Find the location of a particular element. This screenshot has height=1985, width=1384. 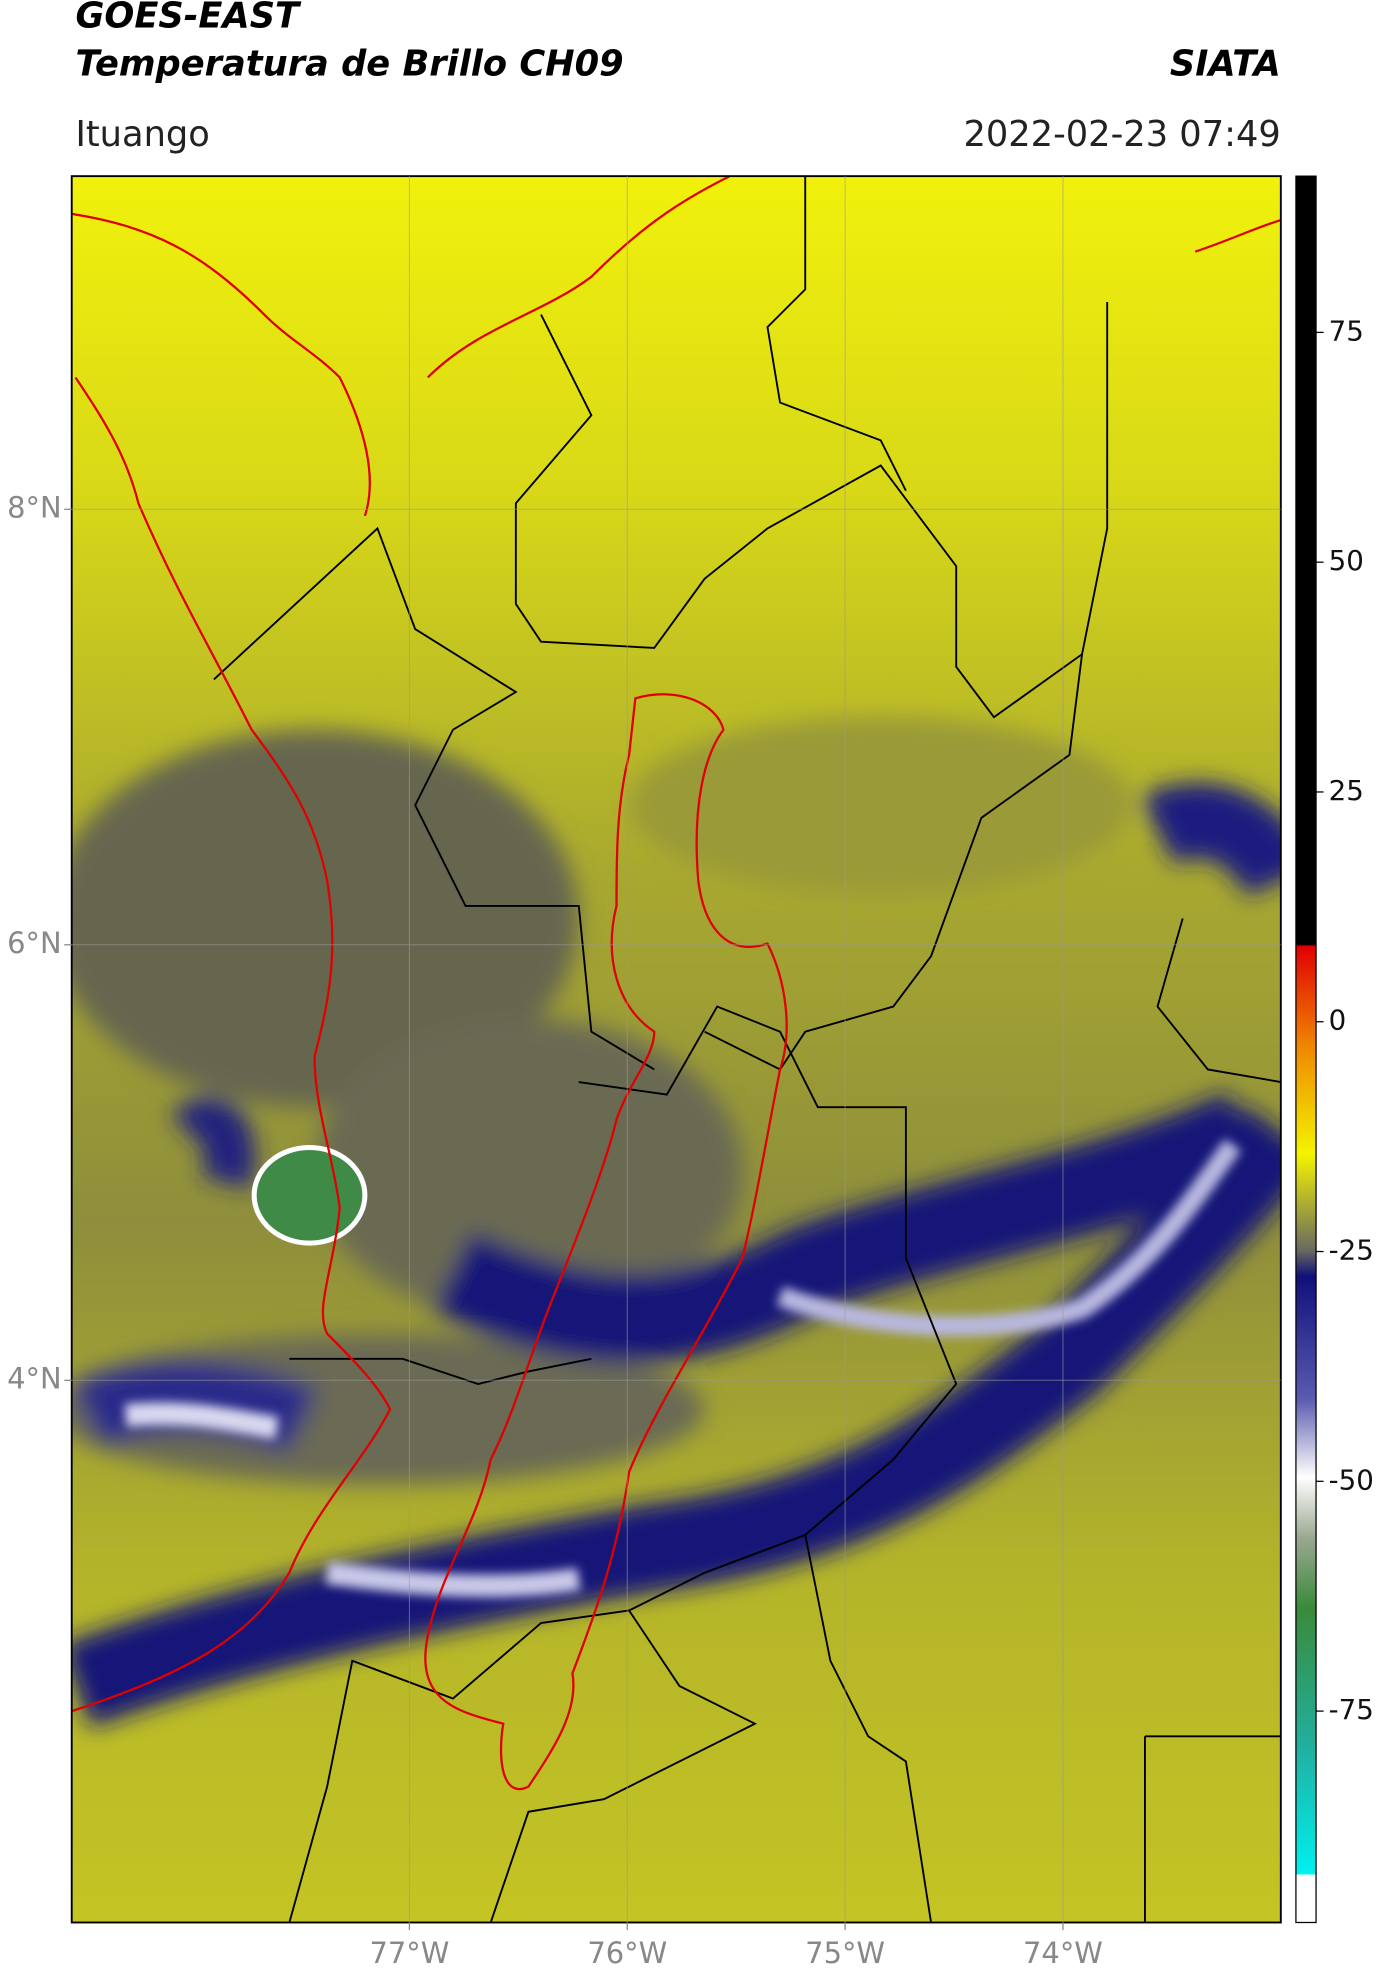

colorbar is located at coordinates (1306, 1049).